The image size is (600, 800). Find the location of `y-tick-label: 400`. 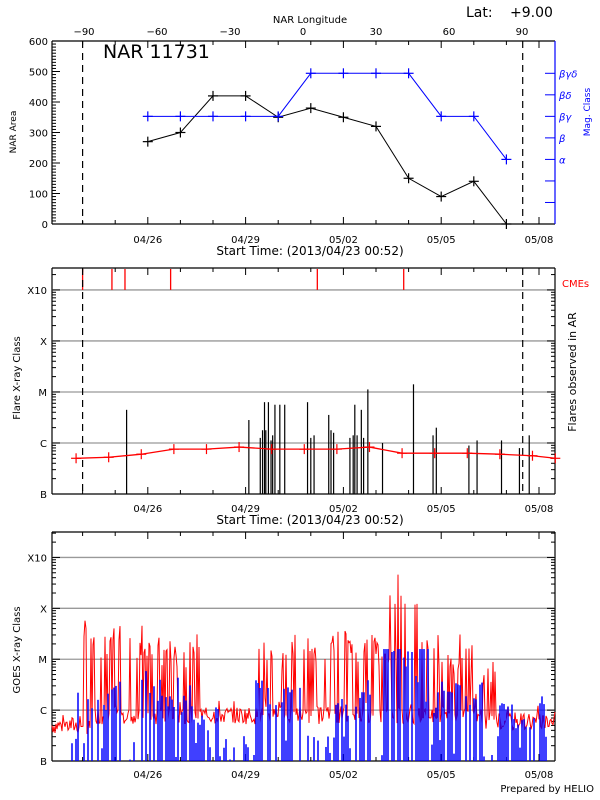

y-tick-label: 400 is located at coordinates (38, 103).